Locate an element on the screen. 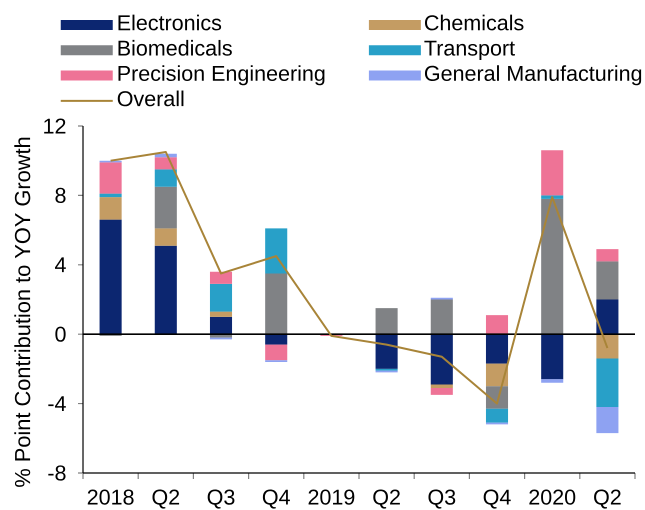  legend-label: Electronics is located at coordinates (170, 22).